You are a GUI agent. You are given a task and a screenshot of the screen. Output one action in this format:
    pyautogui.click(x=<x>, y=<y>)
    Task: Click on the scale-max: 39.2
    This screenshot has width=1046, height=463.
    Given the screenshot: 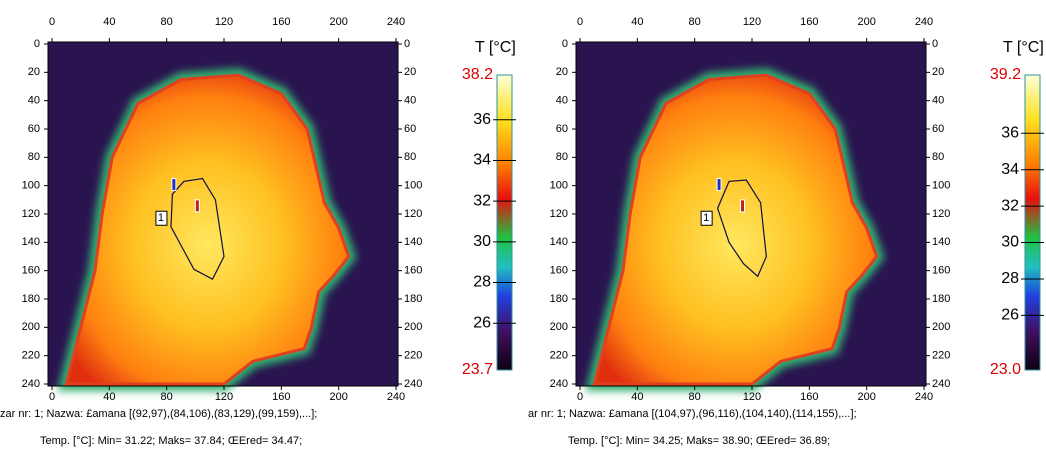 What is the action you would take?
    pyautogui.click(x=1005, y=74)
    